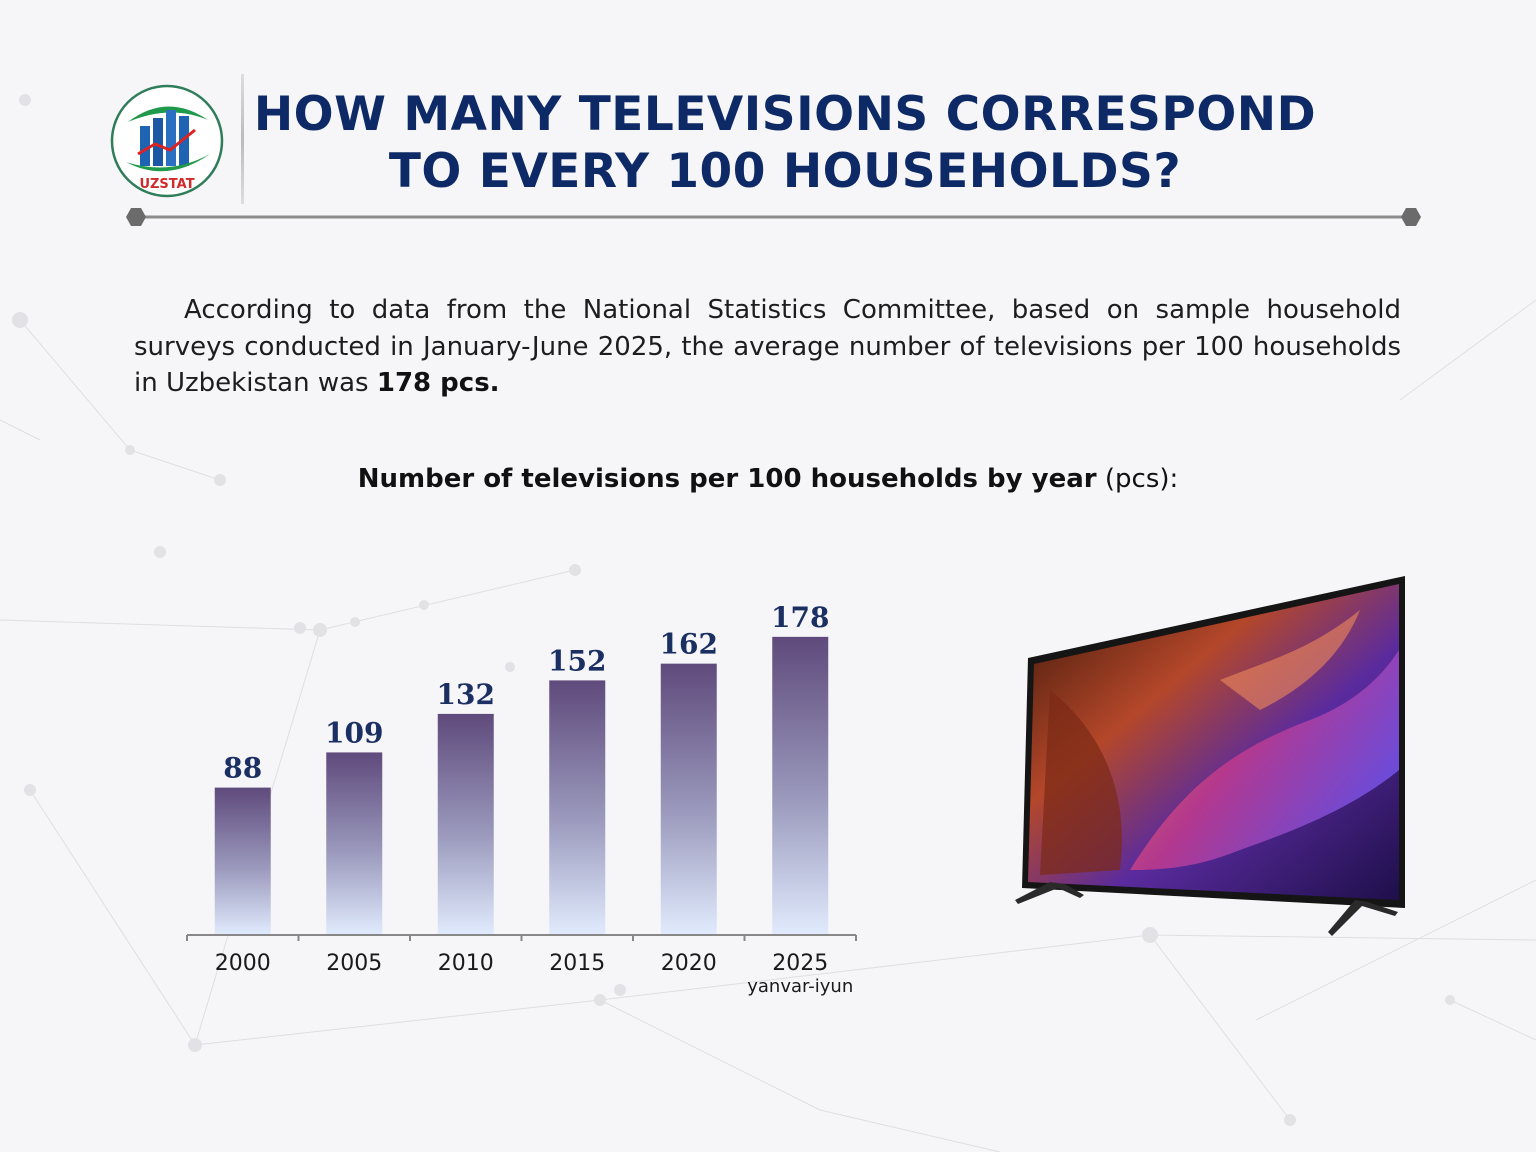 This screenshot has width=1536, height=1152. Describe the element at coordinates (243, 963) in the screenshot. I see `x-tick-label-2000: 2000` at that location.